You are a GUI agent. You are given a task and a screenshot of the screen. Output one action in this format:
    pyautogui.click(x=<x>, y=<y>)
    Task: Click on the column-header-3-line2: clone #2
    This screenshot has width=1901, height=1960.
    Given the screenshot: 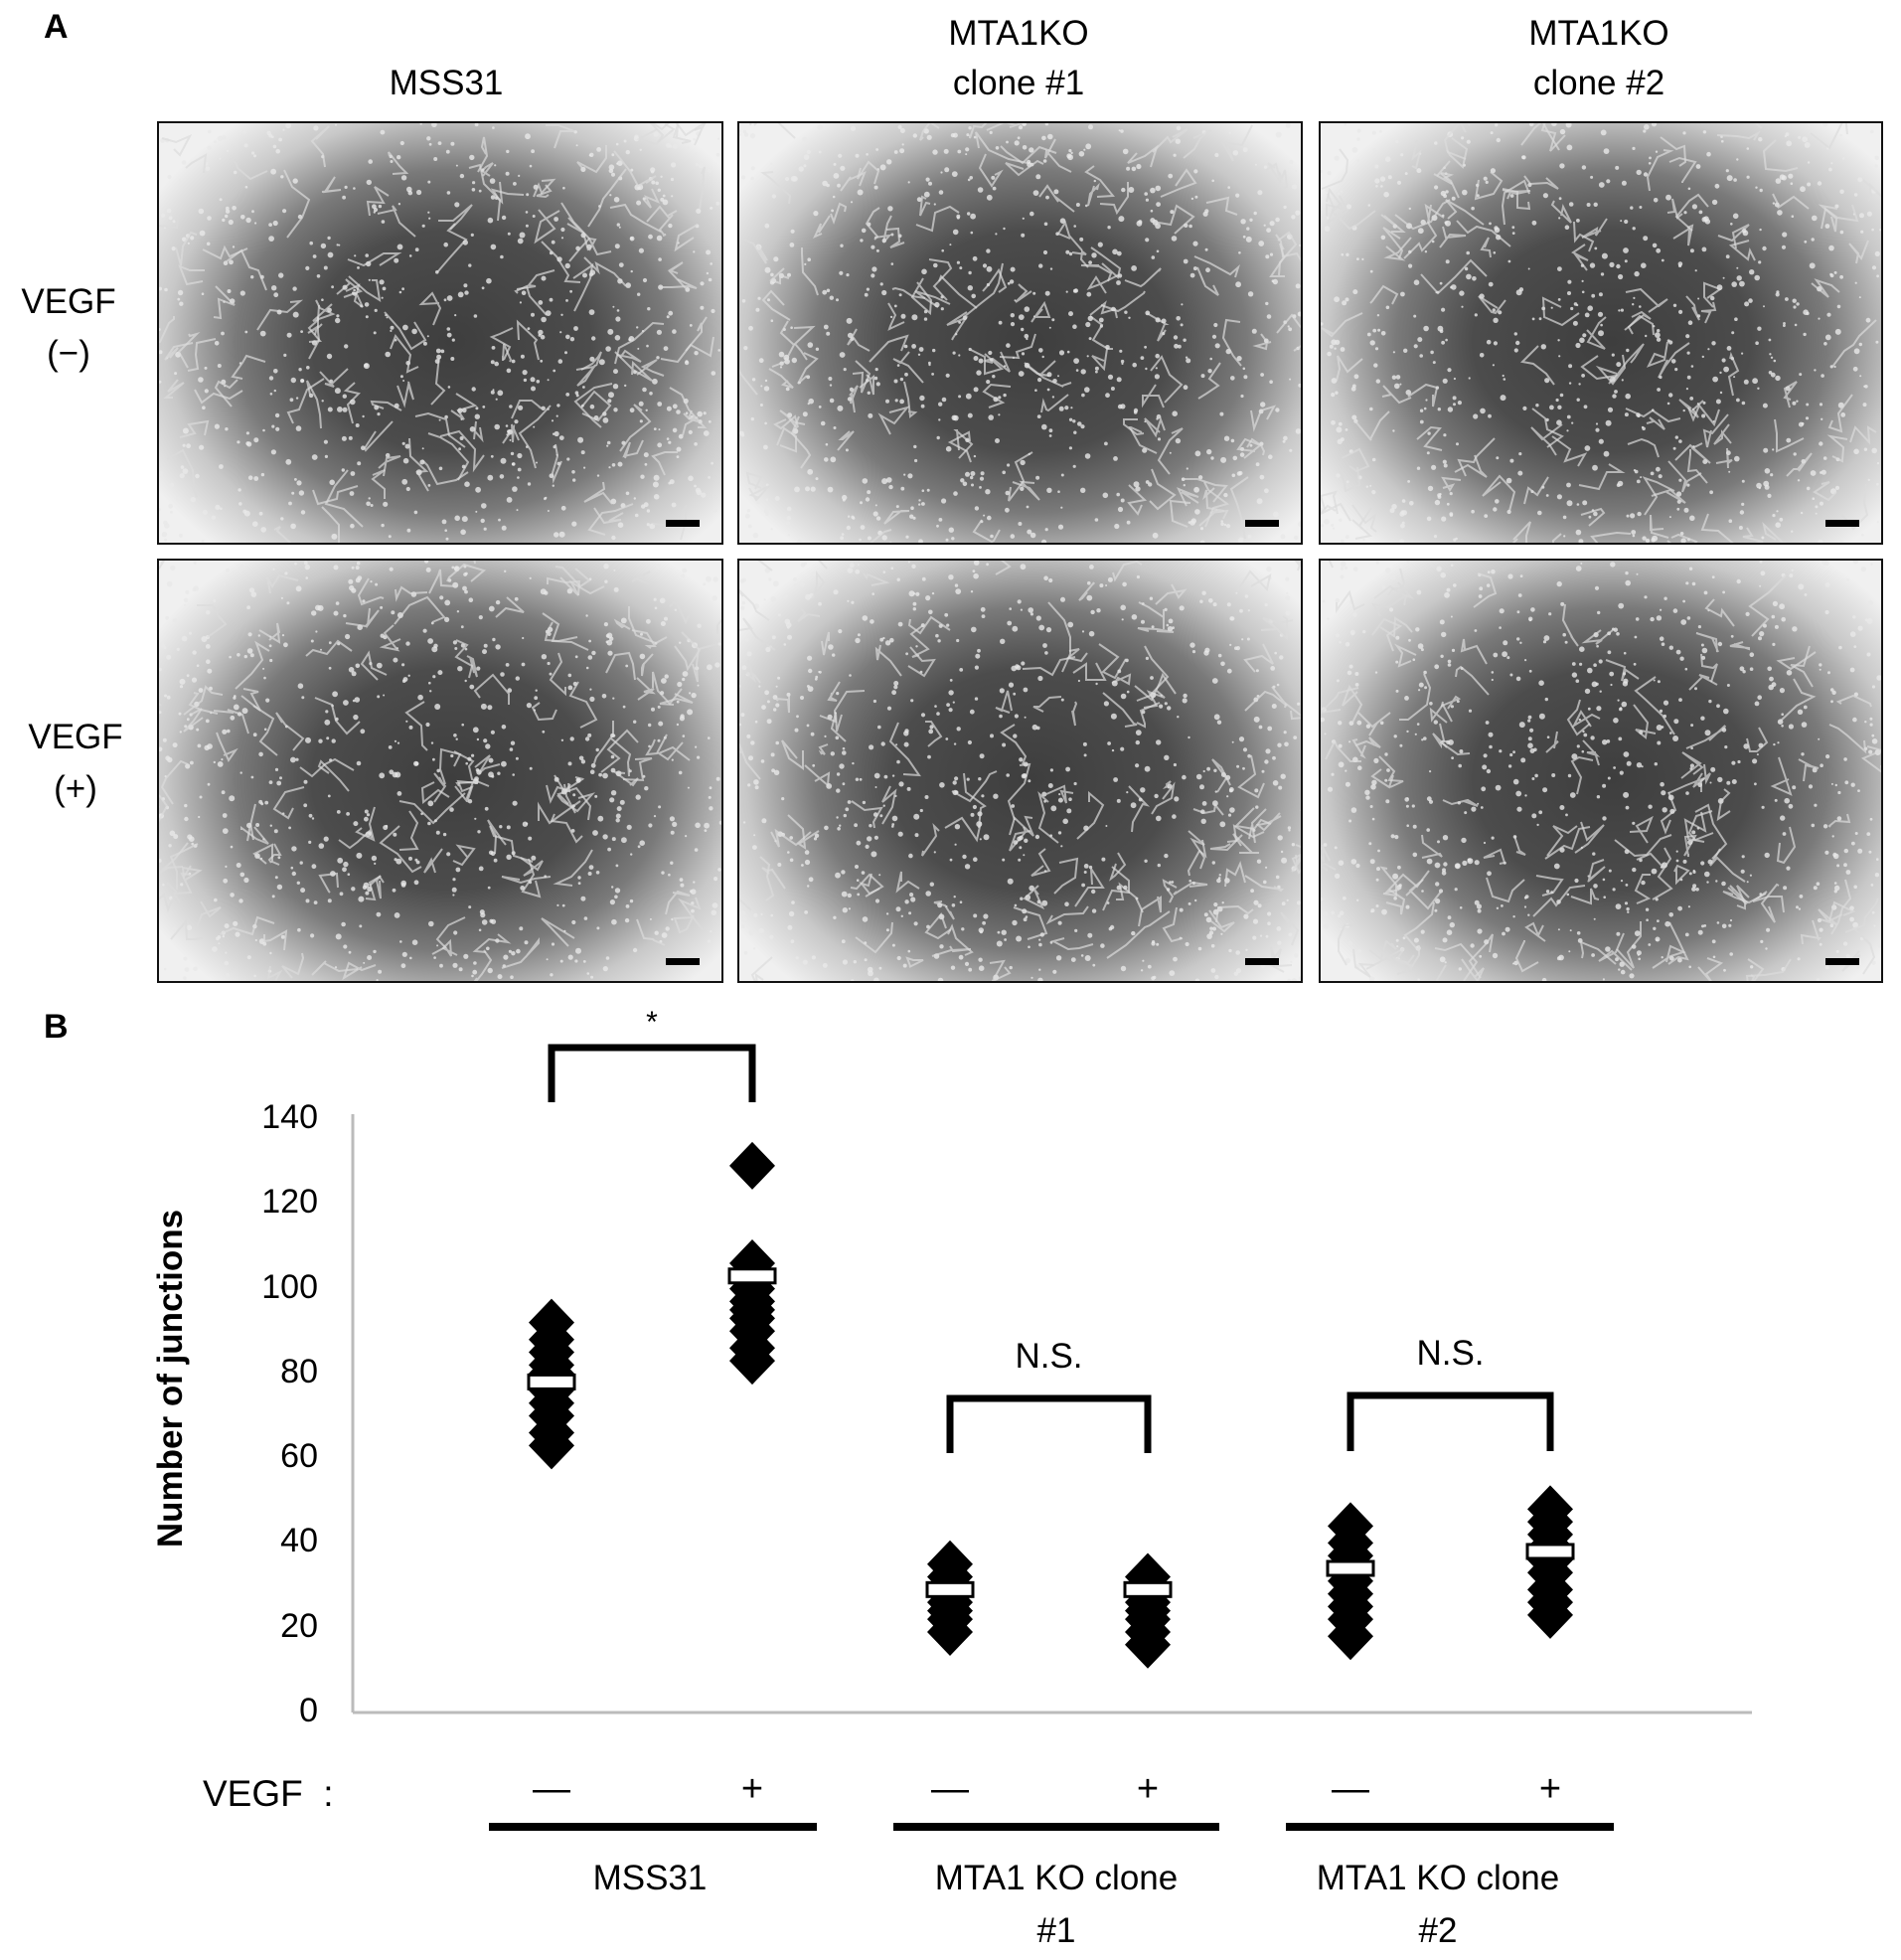 What is the action you would take?
    pyautogui.click(x=1599, y=83)
    